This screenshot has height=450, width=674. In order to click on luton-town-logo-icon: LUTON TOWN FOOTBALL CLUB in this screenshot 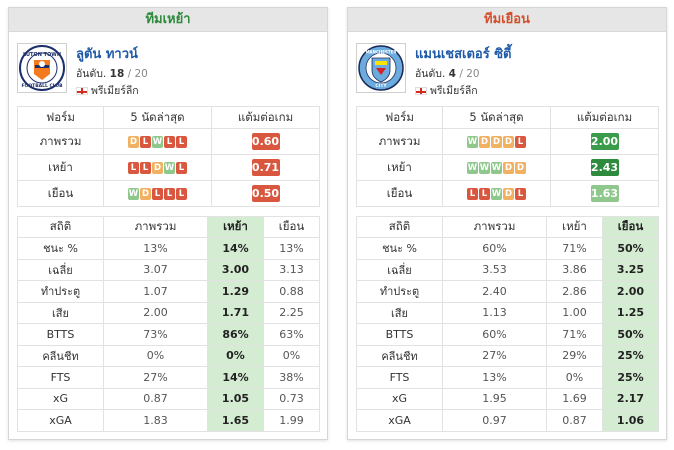, I will do `click(42, 68)`.